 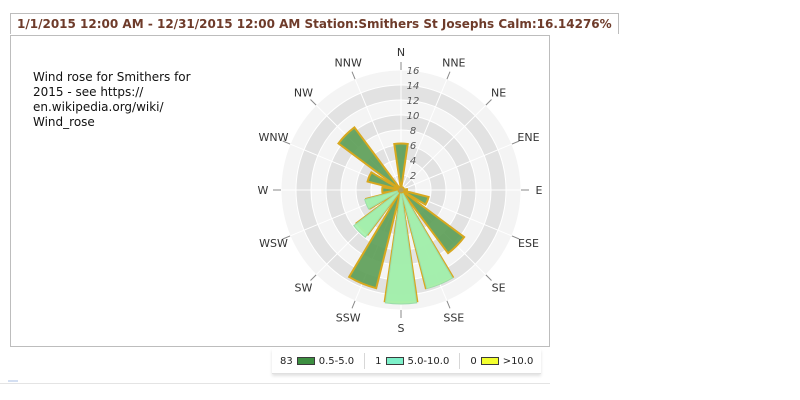 What do you see at coordinates (286, 237) in the screenshot?
I see `compass-tick-wsw` at bounding box center [286, 237].